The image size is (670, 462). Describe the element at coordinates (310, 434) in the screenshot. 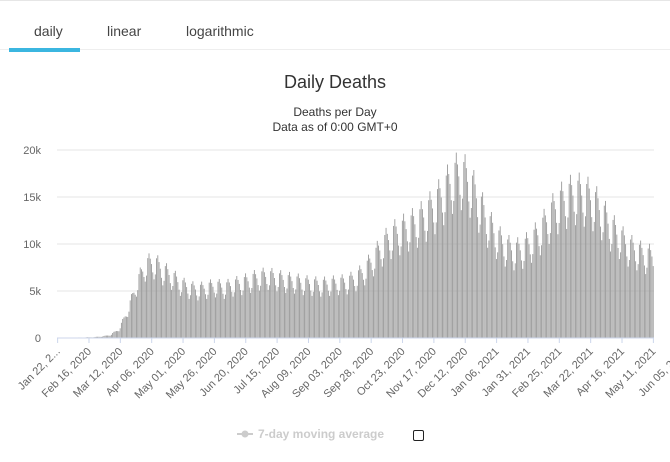

I see `legend-item-7-day-moving-average: 7-day moving average` at that location.